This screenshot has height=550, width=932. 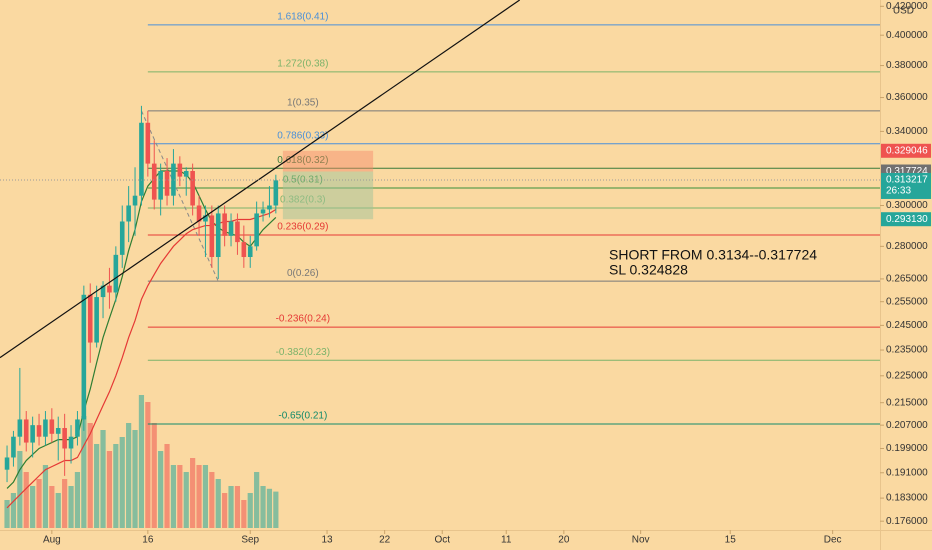 What do you see at coordinates (898, 191) in the screenshot?
I see `countdown: 26:33` at bounding box center [898, 191].